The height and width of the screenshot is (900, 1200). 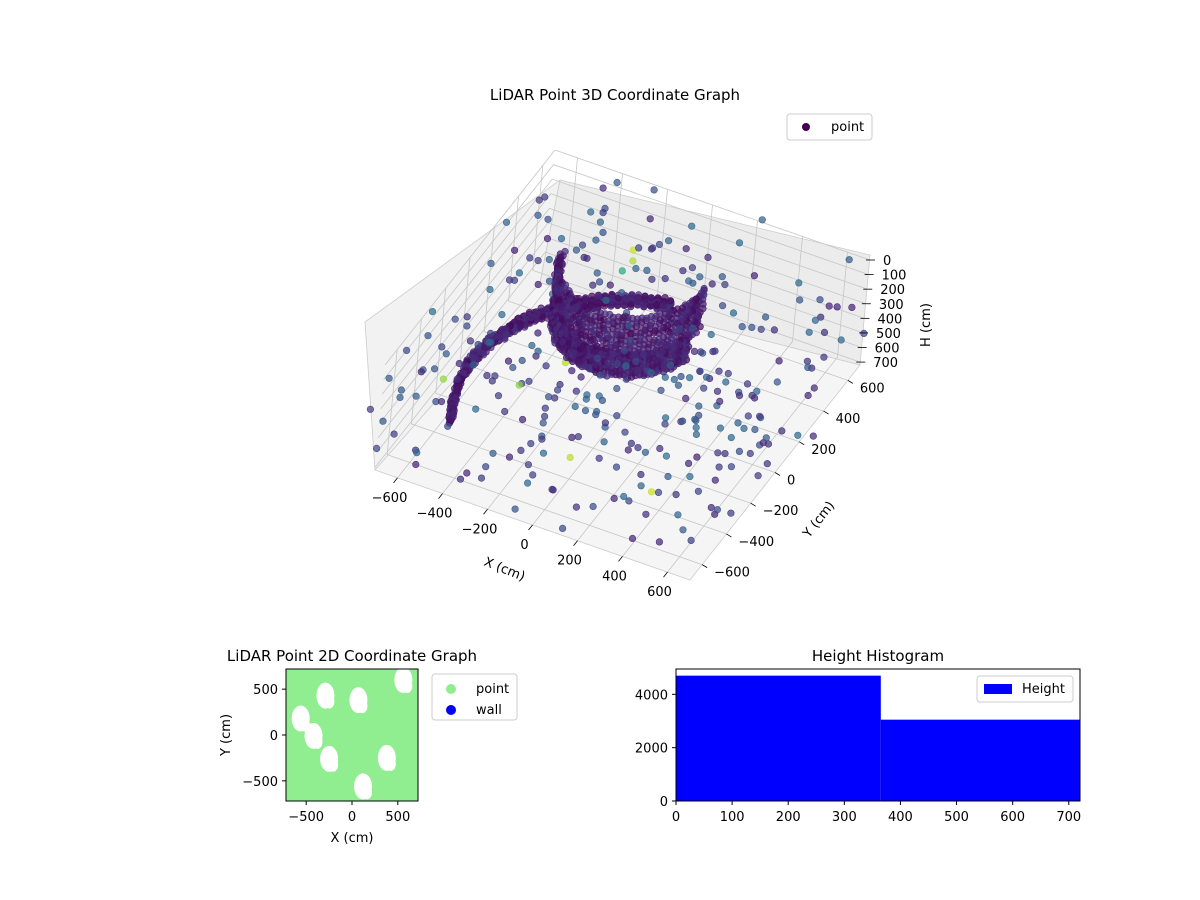 I want to click on x-tick-label: 400, so click(x=614, y=576).